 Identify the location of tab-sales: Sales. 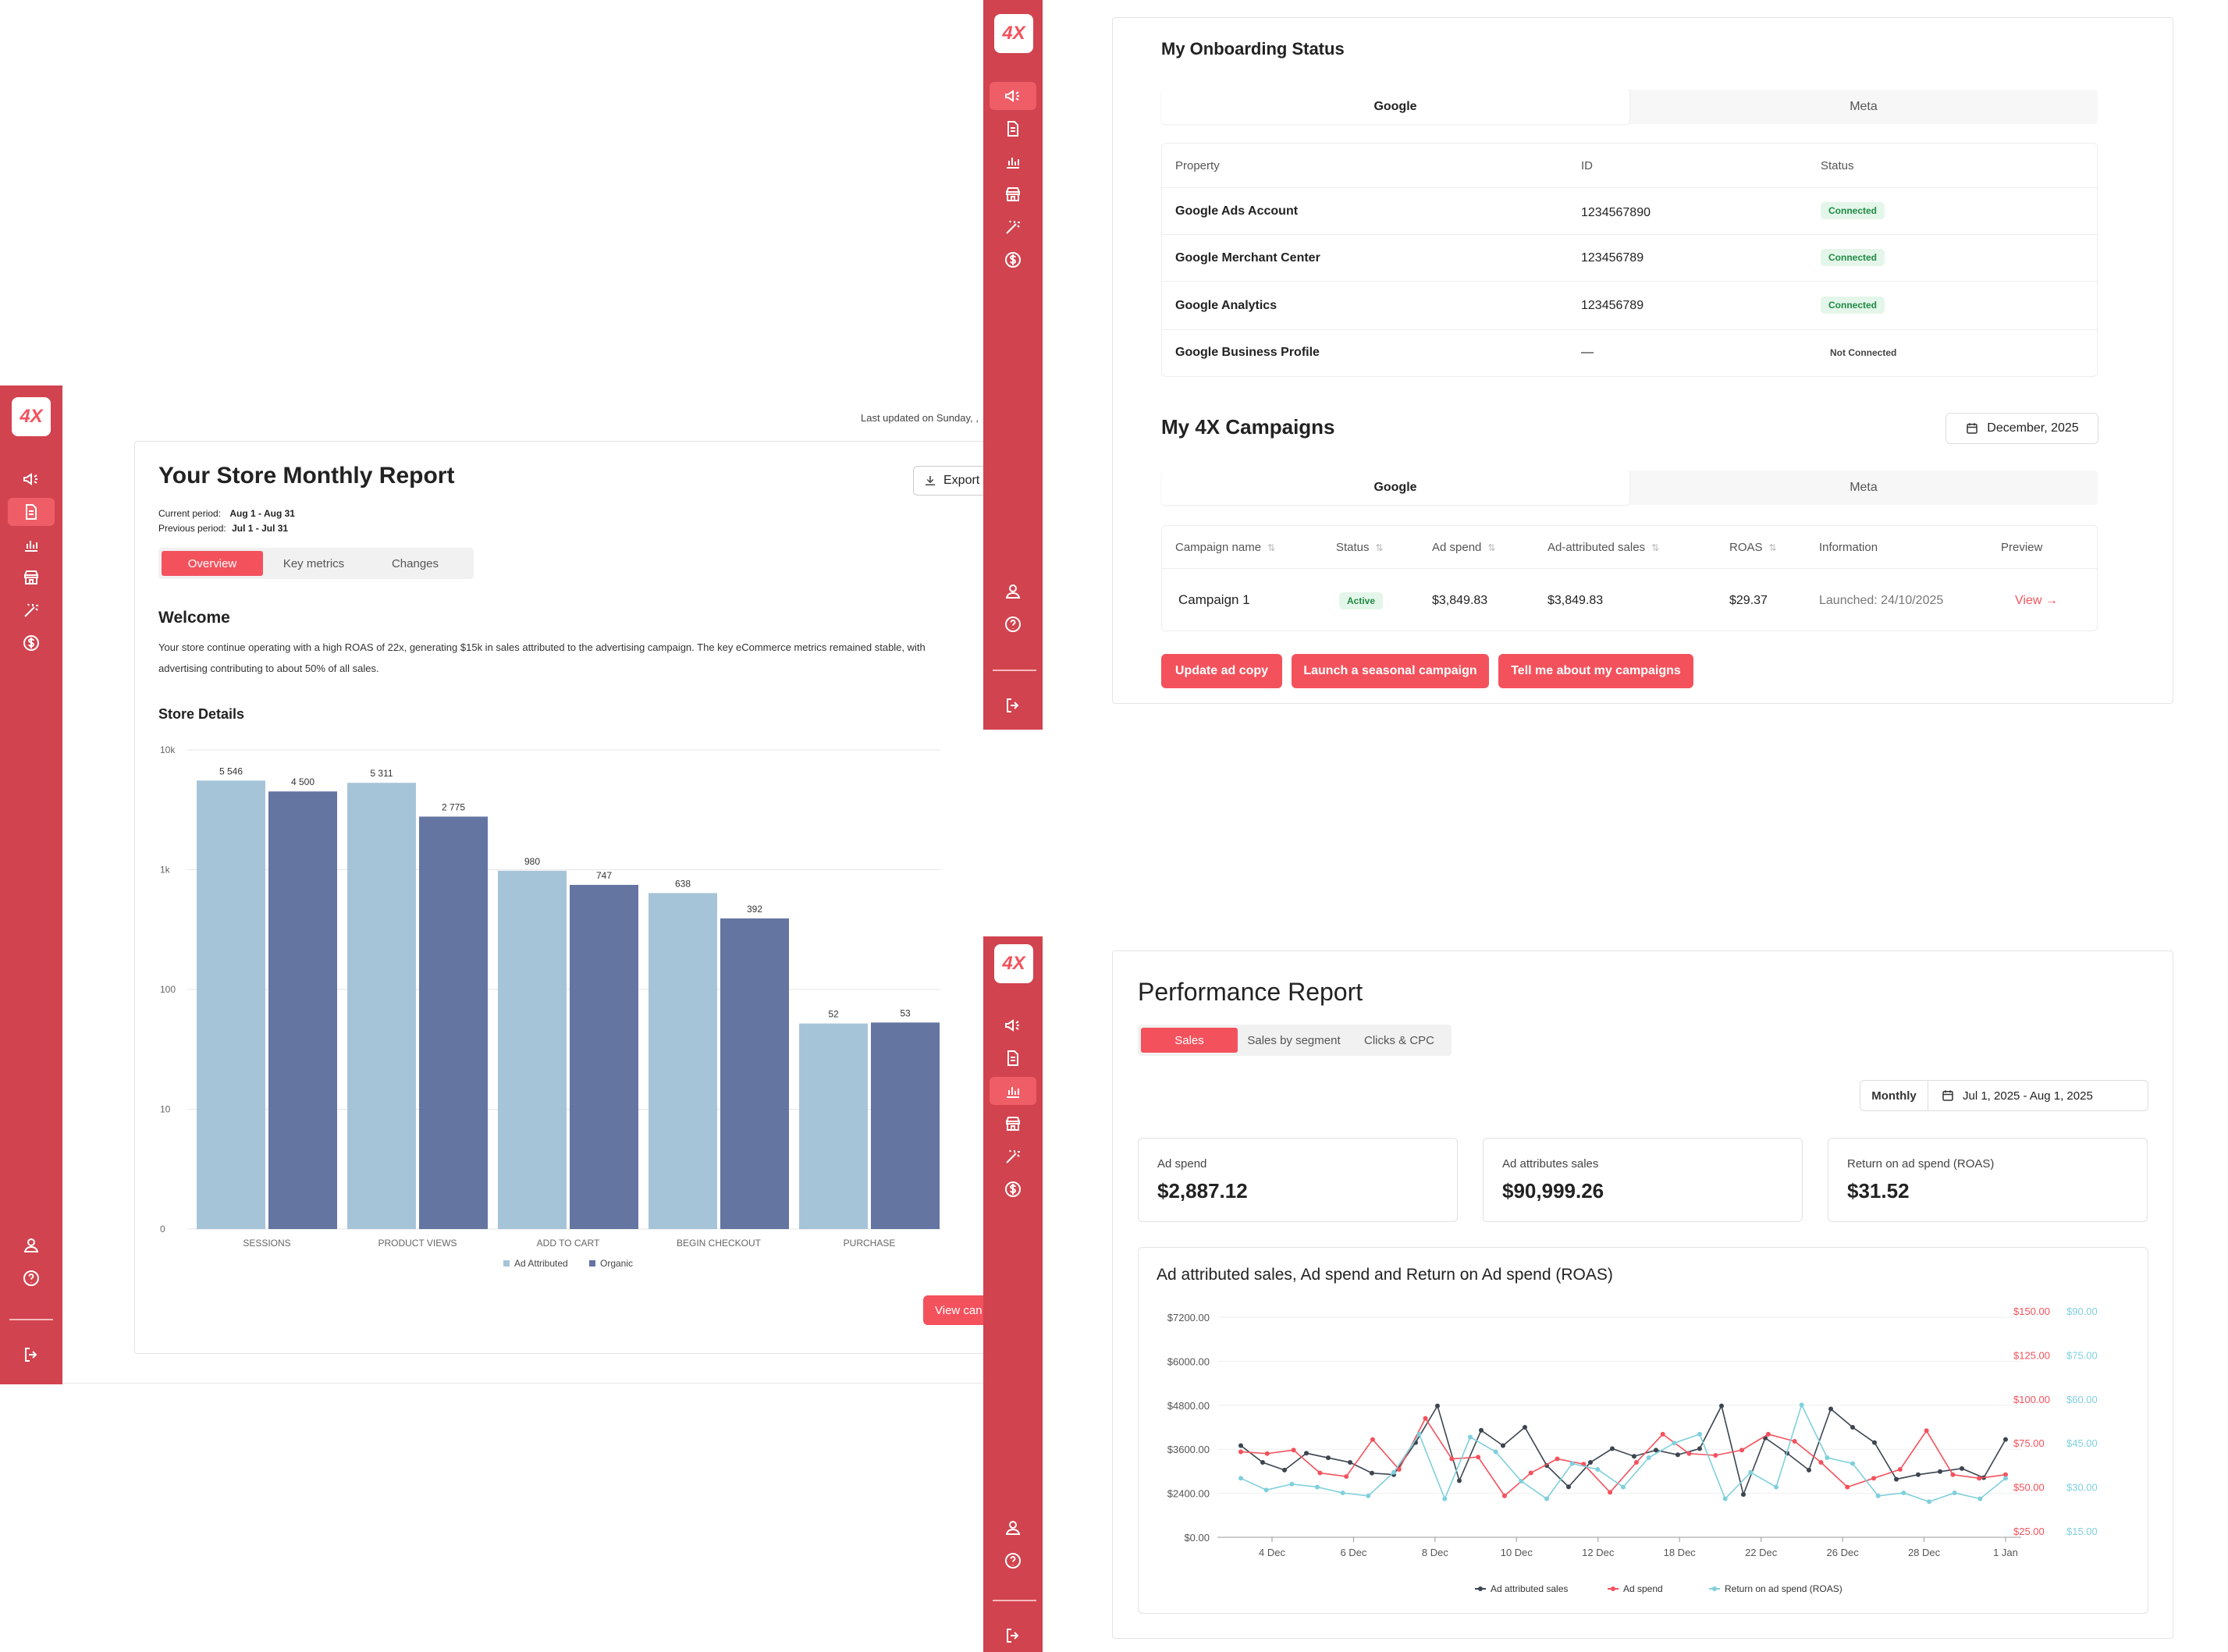
(1190, 1040).